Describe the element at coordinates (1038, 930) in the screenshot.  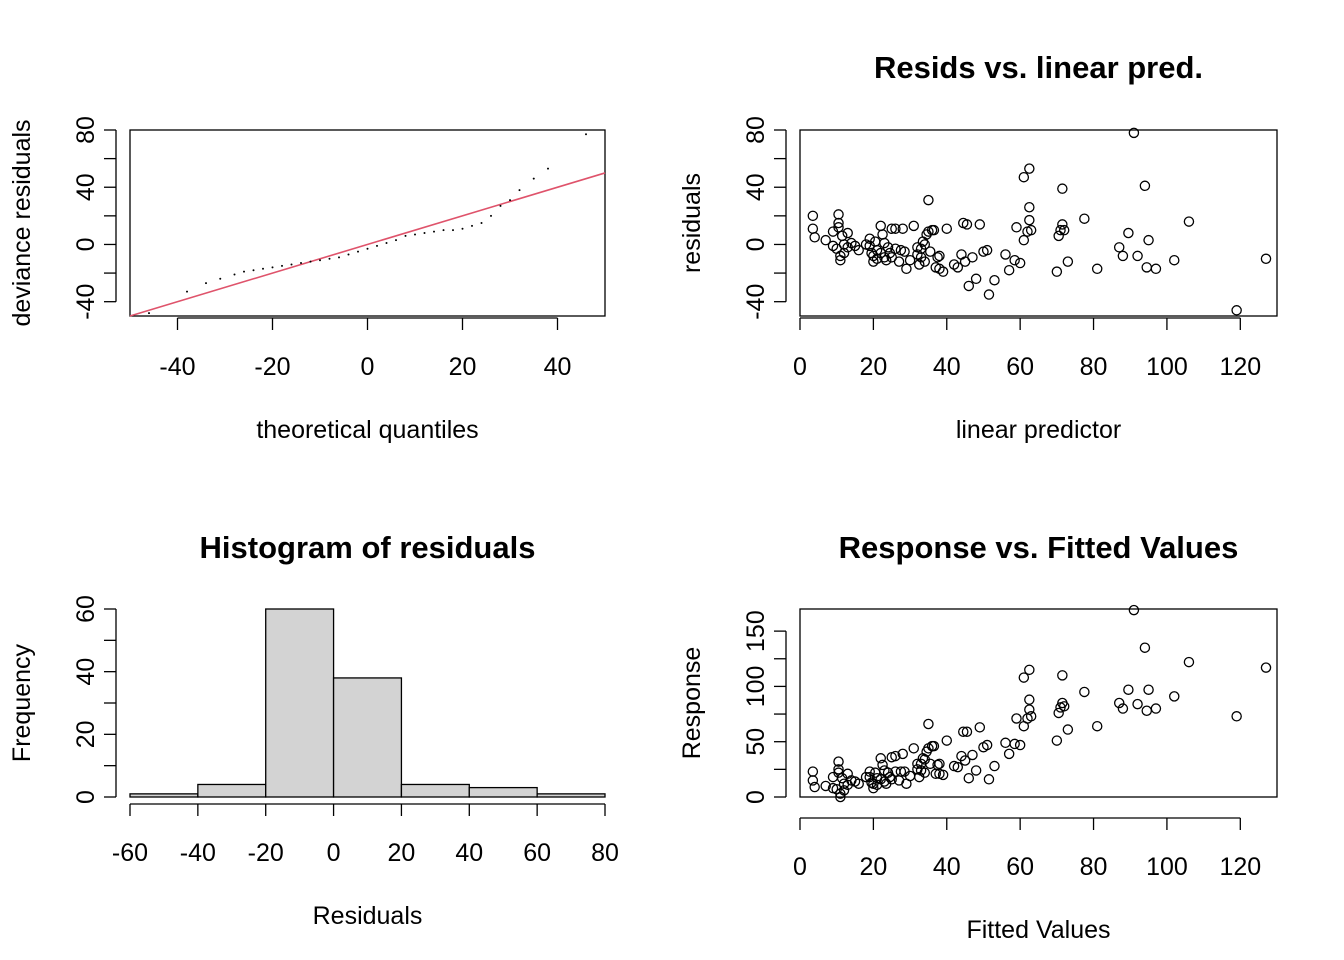
I see `x-axis-label: Fitted Values` at that location.